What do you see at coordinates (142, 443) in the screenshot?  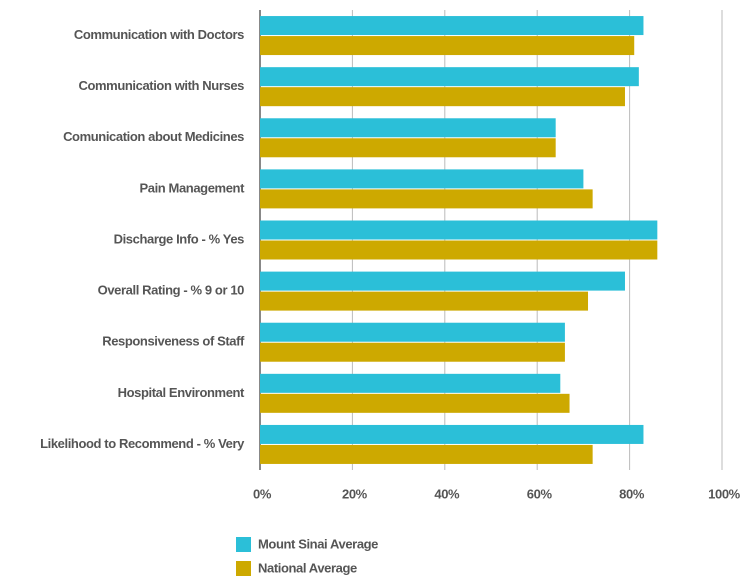 I see `y-tick-label: Likelihood to Recommend - % Very` at bounding box center [142, 443].